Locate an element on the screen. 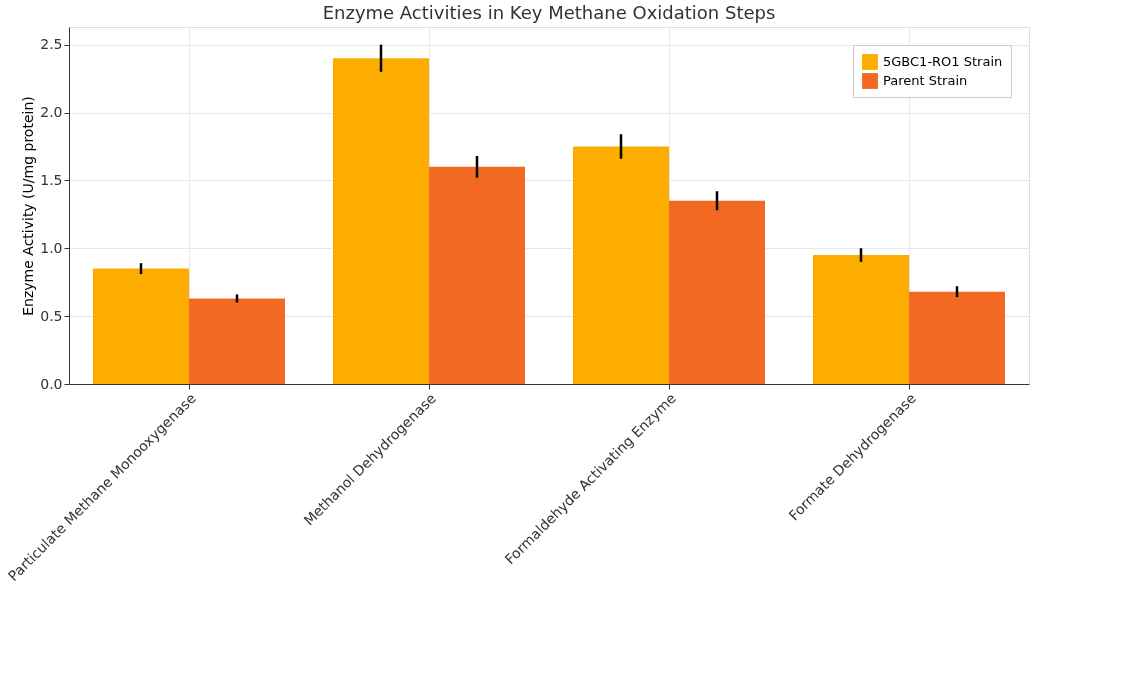  y-axis-title: Enzyme Activity (U/mg protein) is located at coordinates (28, 206).